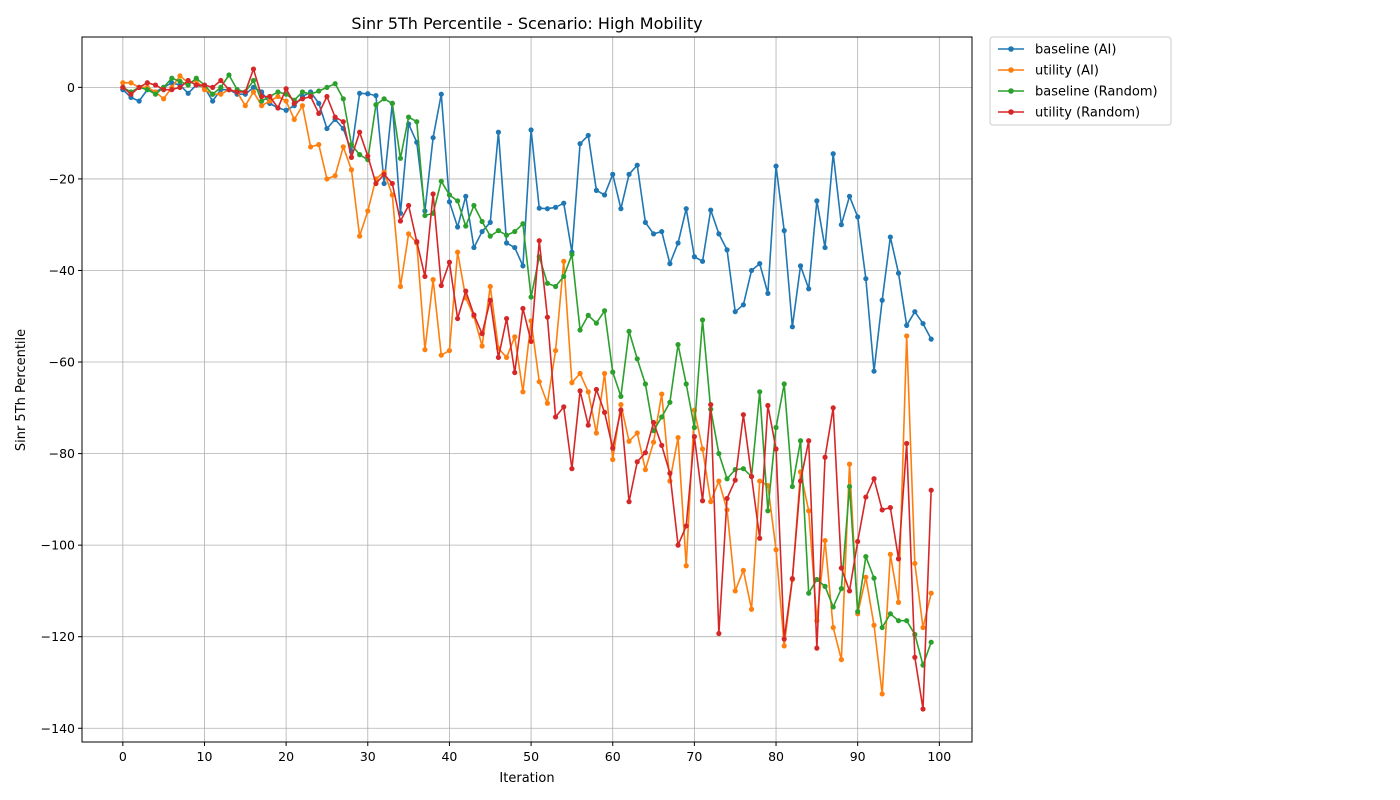 The image size is (1400, 800). Describe the element at coordinates (123, 756) in the screenshot. I see `x-tick-label: 0` at that location.